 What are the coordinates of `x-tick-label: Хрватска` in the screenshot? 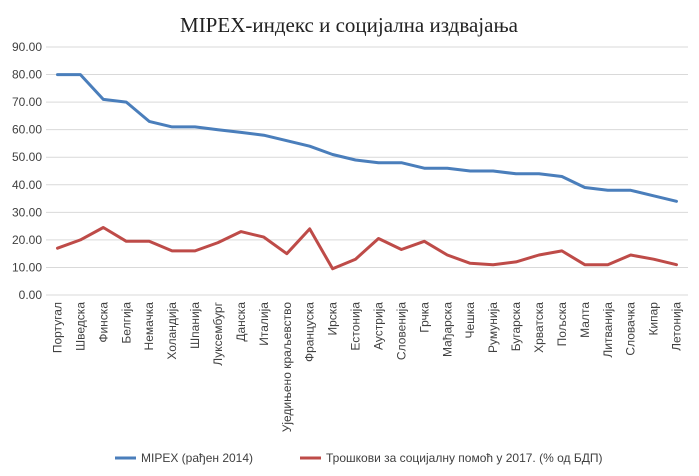 It's located at (539, 327).